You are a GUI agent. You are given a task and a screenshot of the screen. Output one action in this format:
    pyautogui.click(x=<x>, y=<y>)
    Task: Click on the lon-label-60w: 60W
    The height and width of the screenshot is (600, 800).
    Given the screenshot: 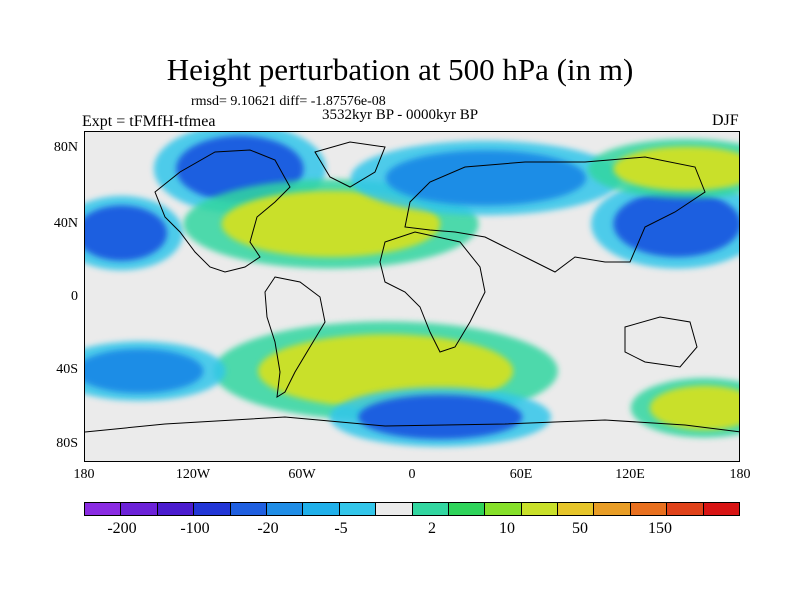 What is the action you would take?
    pyautogui.click(x=302, y=474)
    